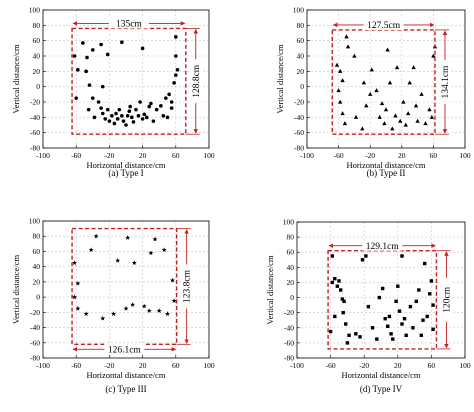  Describe the element at coordinates (384, 26) in the screenshot. I see `width-label: 127.5cm` at that location.